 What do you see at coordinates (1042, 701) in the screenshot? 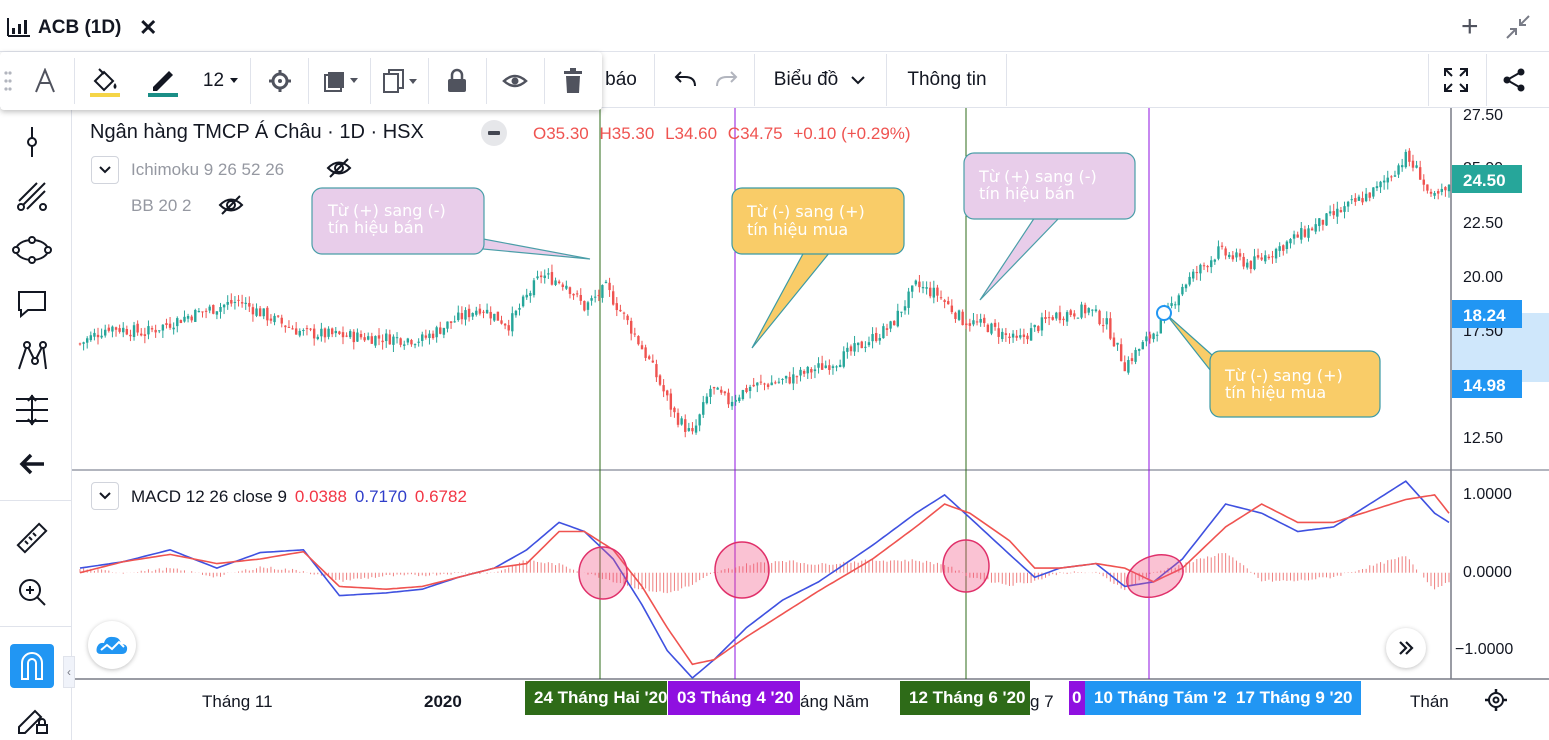
I see `time-tick: g 7` at bounding box center [1042, 701].